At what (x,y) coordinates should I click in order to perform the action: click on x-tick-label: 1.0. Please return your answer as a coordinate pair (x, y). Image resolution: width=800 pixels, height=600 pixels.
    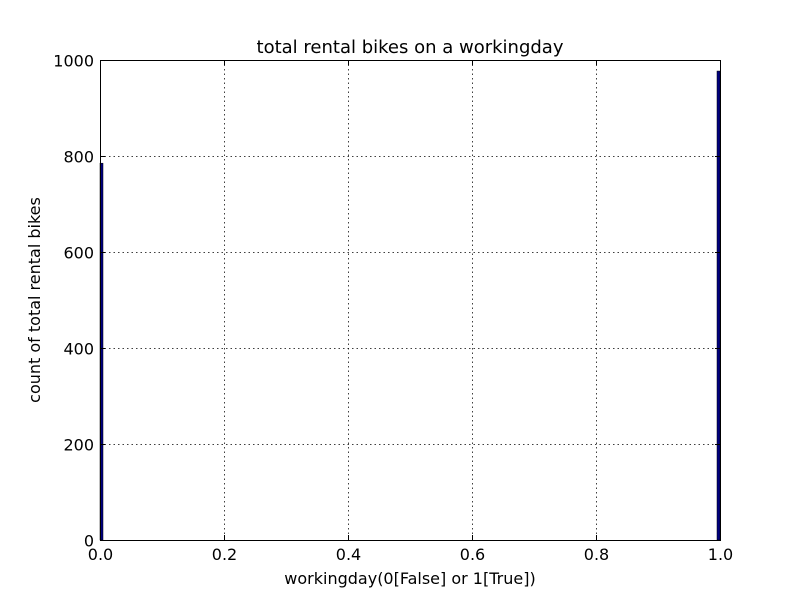
    Looking at the image, I should click on (720, 554).